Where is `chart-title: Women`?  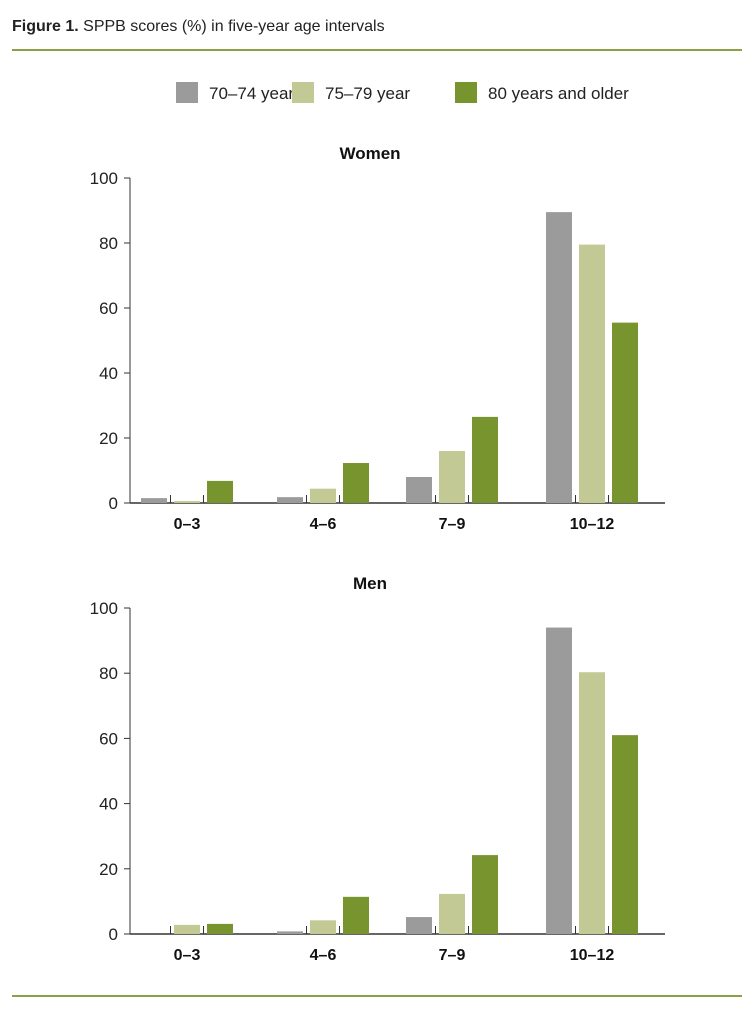
chart-title: Women is located at coordinates (369, 153).